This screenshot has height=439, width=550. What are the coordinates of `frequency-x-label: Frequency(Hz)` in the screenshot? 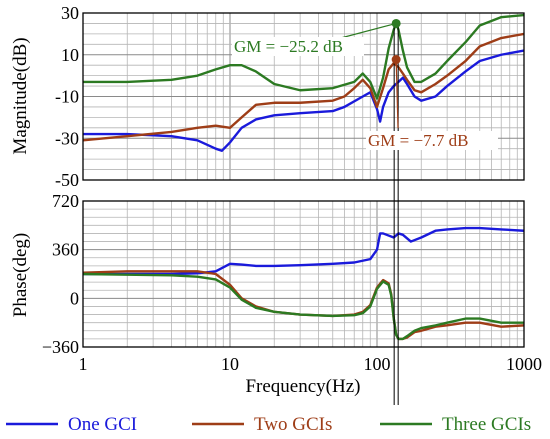 It's located at (302, 386).